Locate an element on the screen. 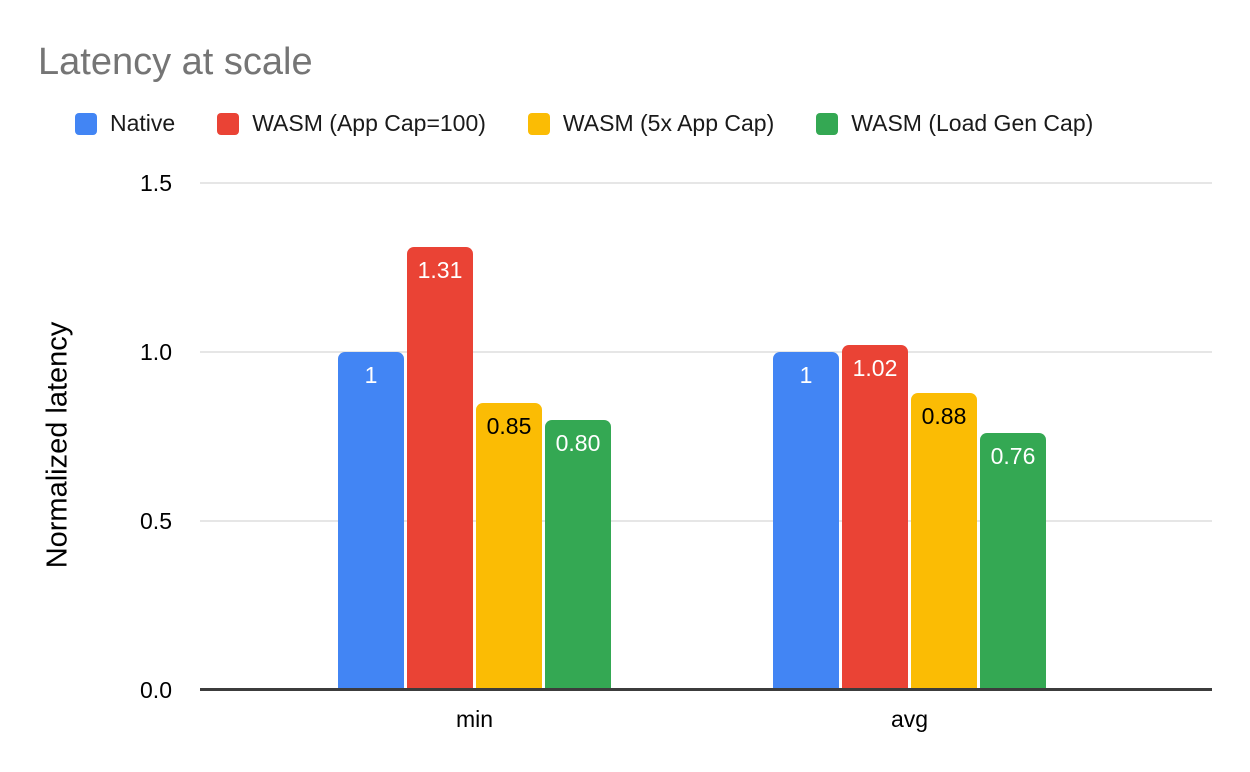  y-tick-label-0.5: 0.5 is located at coordinates (156, 521).